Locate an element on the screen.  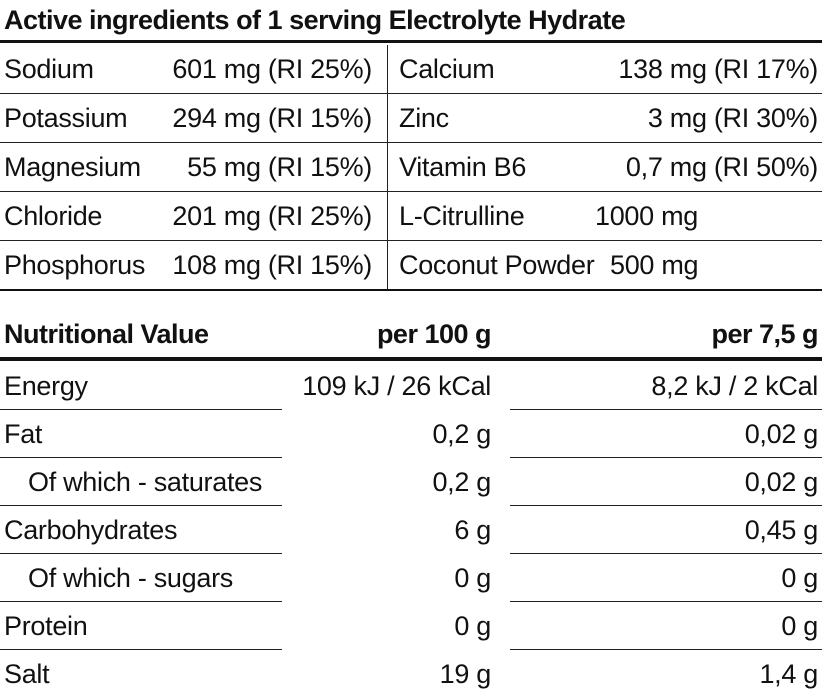
ingredient-value: 500 mg is located at coordinates (654, 265).